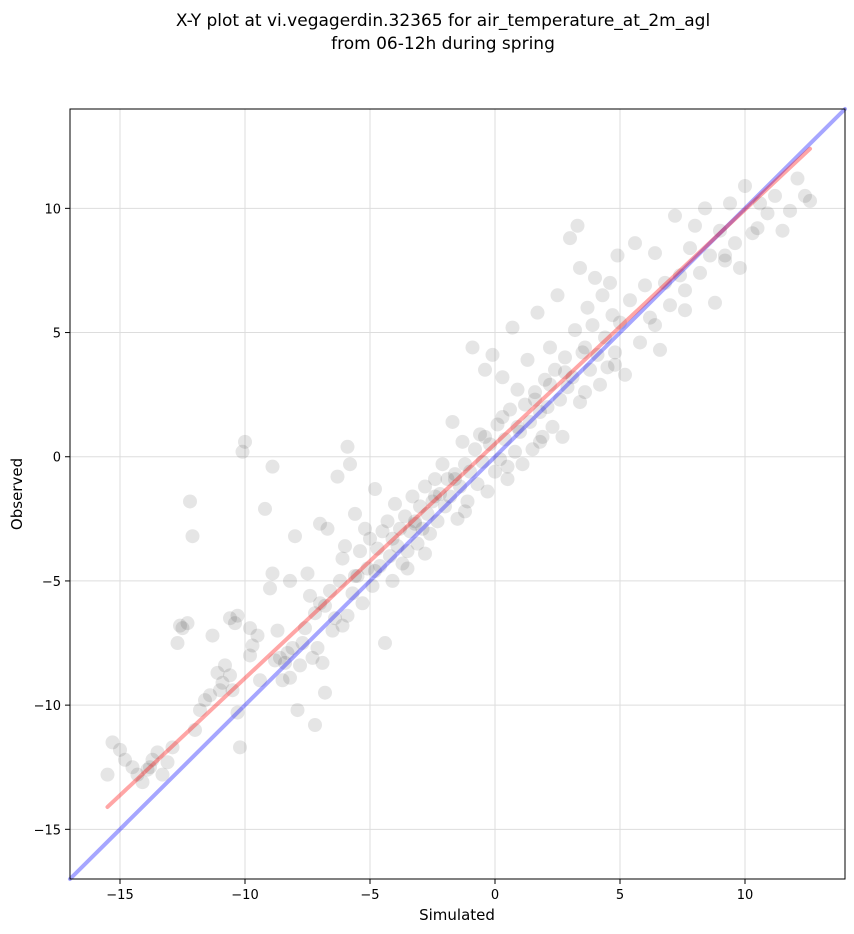  Describe the element at coordinates (119, 895) in the screenshot. I see `x-tick-label-0: −15` at that location.